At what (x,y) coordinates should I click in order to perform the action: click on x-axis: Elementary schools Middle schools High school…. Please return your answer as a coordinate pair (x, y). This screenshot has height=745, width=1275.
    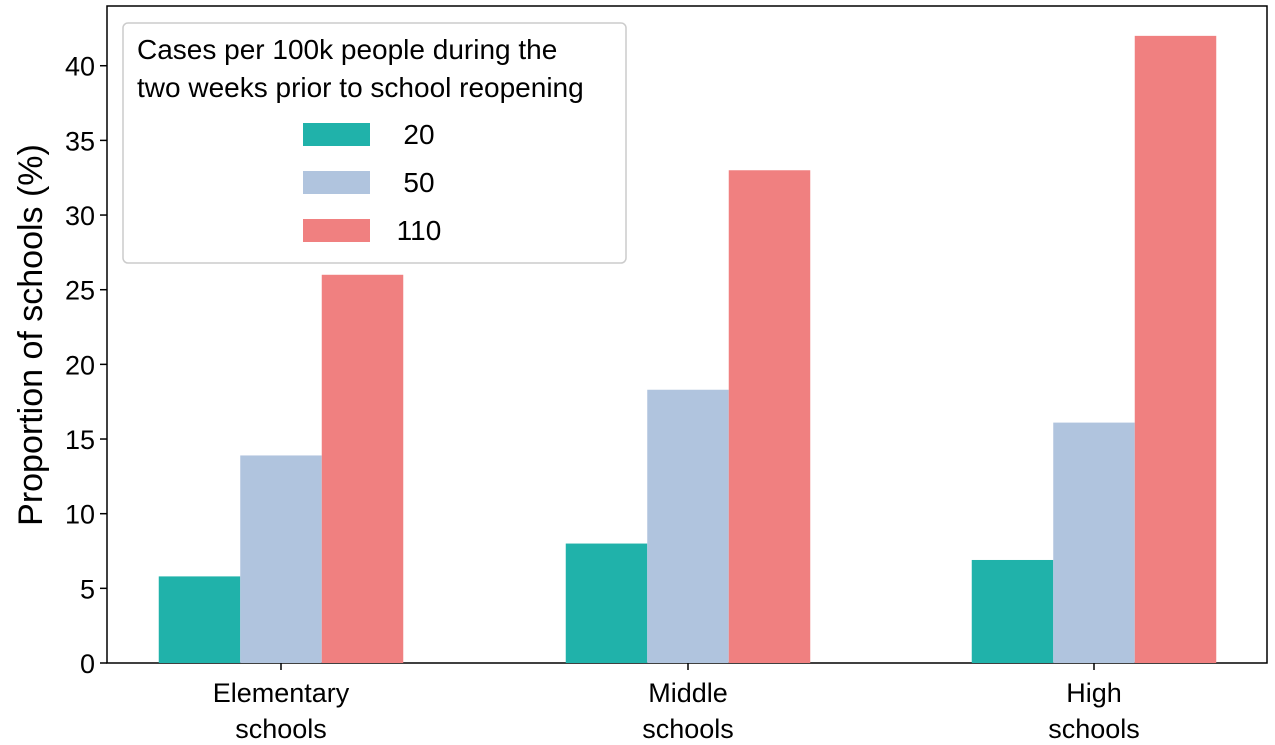
    Looking at the image, I should click on (676, 703).